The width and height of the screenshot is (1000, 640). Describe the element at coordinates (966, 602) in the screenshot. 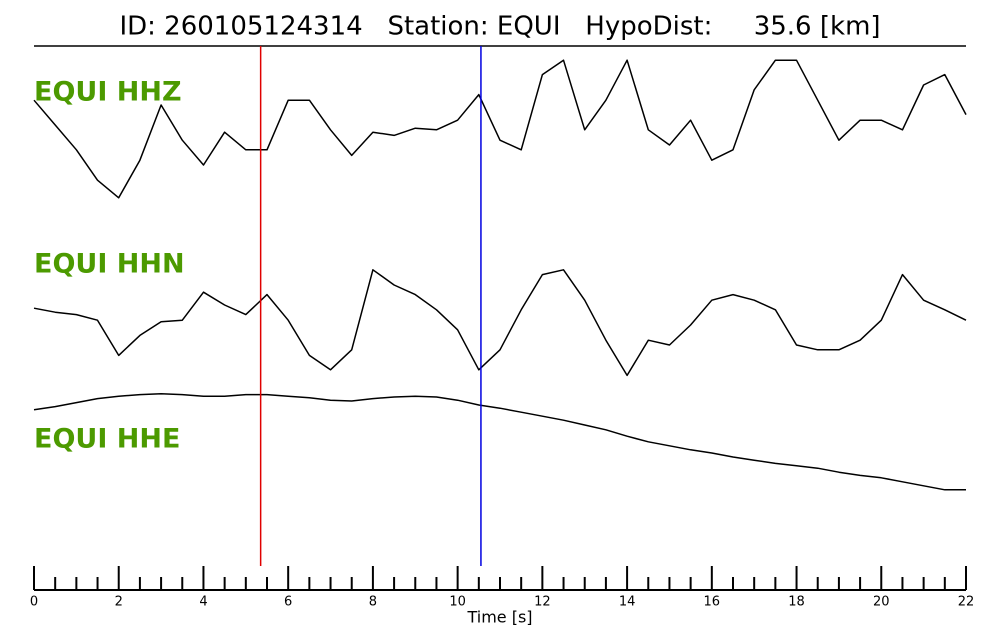

I see `x-tick-label: 22` at that location.